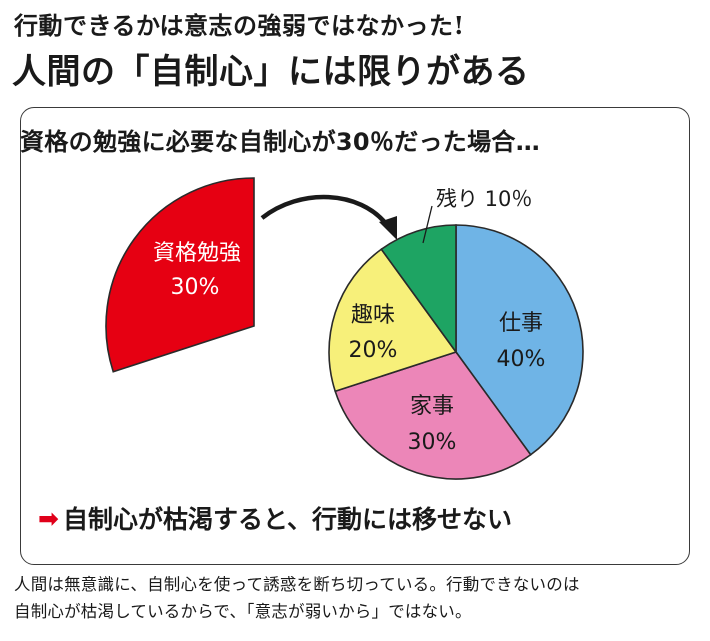  What do you see at coordinates (197, 253) in the screenshot?
I see `removed-slice-label: 資格勉強` at bounding box center [197, 253].